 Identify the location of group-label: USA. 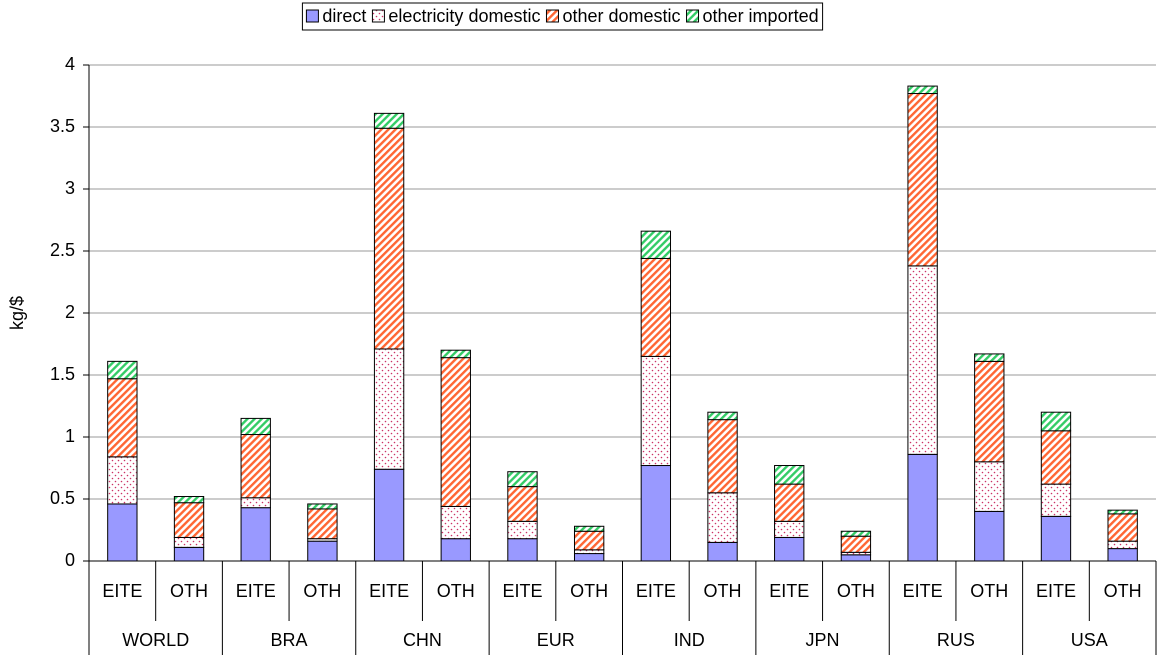
(1089, 640).